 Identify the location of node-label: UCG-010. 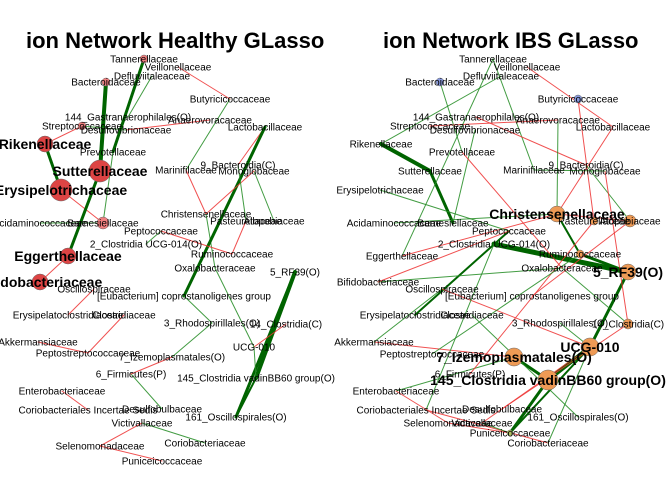
(589, 347).